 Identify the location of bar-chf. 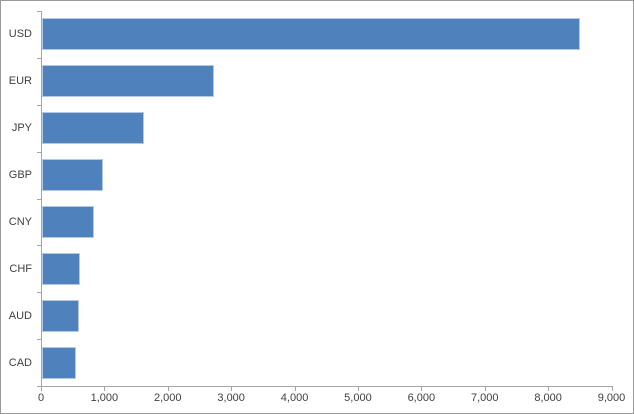
(61, 268).